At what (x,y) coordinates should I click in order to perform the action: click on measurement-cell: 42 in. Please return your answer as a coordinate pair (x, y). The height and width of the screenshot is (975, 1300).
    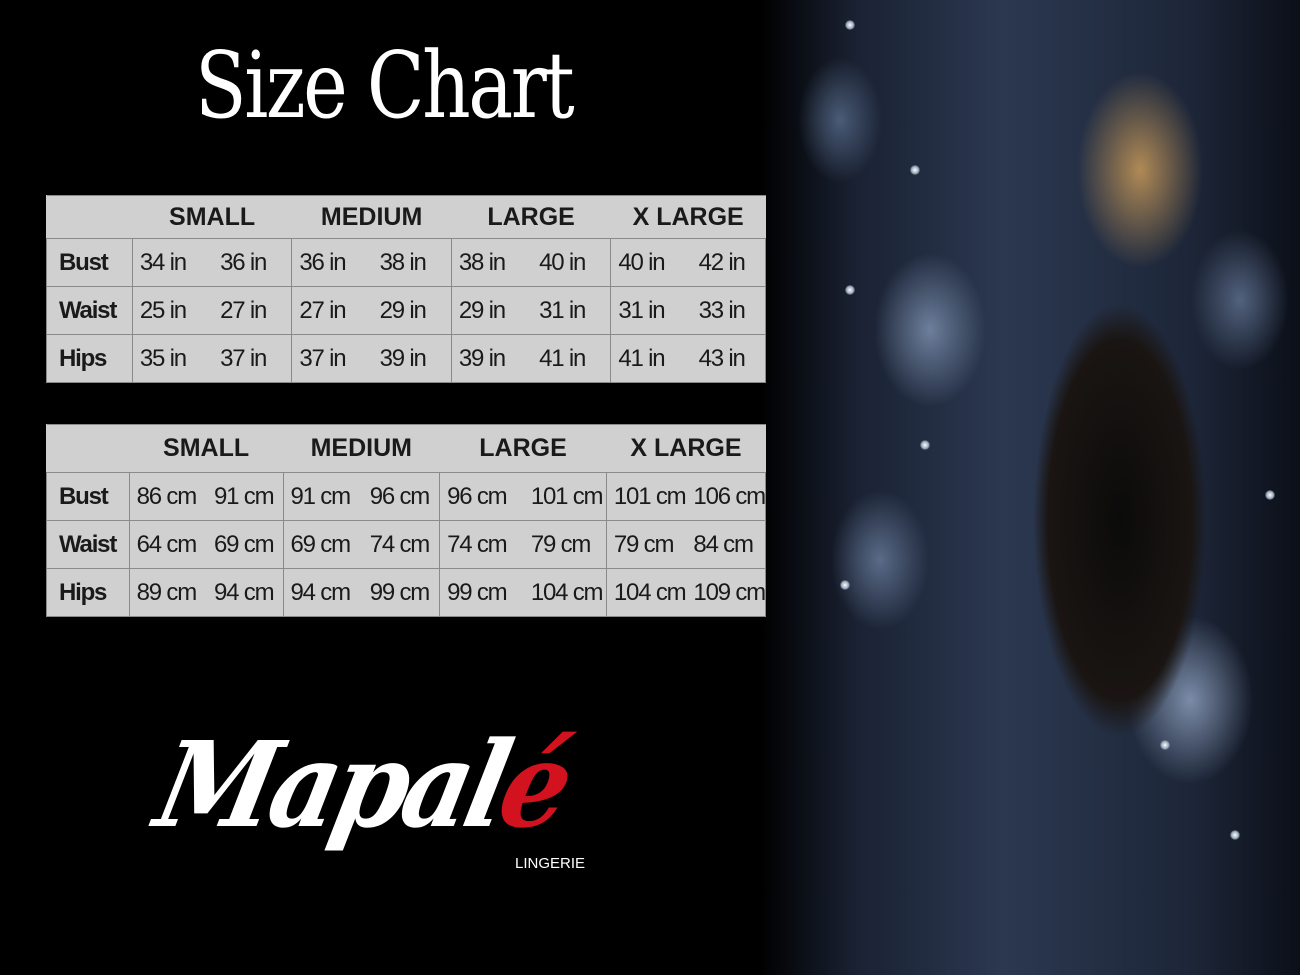
    Looking at the image, I should click on (728, 262).